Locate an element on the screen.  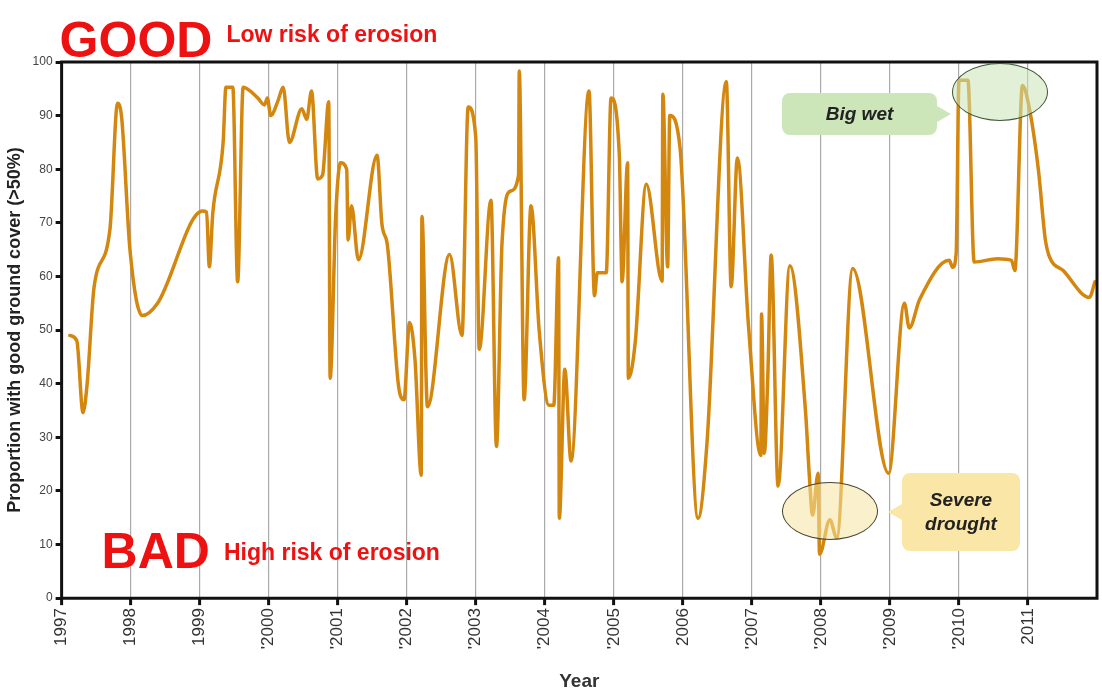
x-tick-label: 2006 is located at coordinates (682, 627).